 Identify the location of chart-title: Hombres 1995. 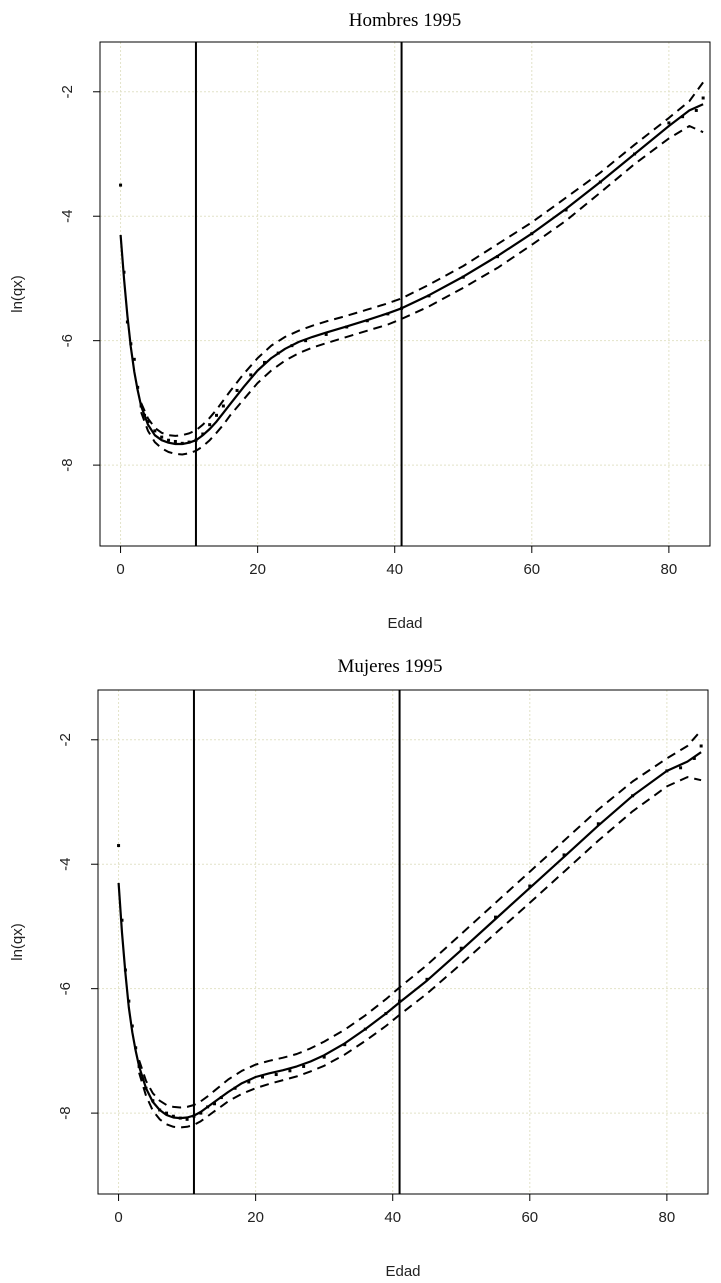
(405, 20).